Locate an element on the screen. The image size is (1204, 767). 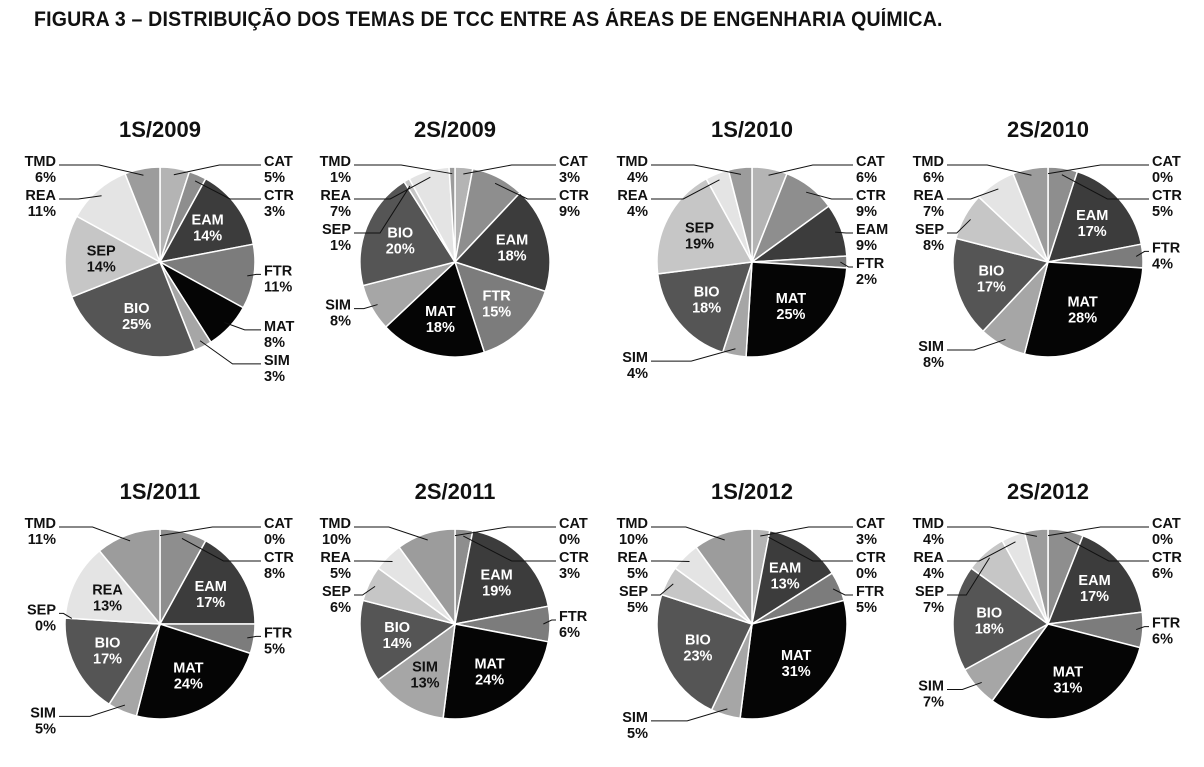
pie-title: 1S/2009 is located at coordinates (160, 129).